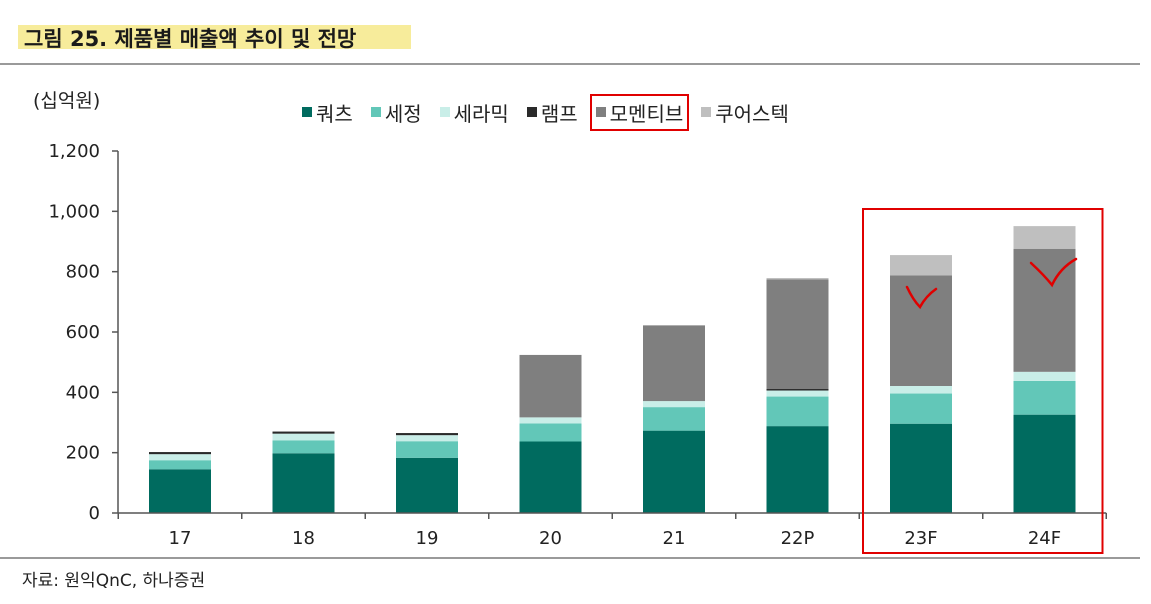 This screenshot has height=604, width=1151. I want to click on source-note: 자료: 원익QnC, 하나증권, so click(114, 581).